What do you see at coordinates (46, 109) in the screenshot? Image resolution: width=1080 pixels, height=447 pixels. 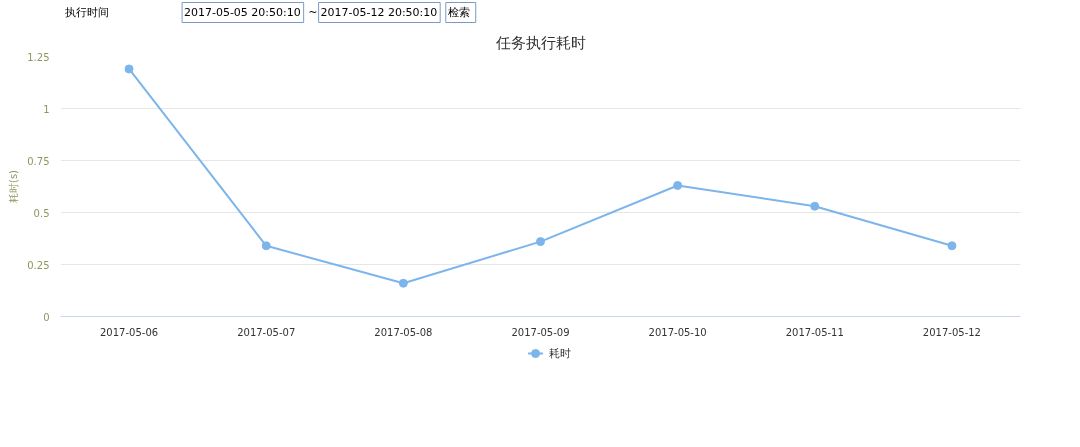 I see `y-tick-label: 1` at bounding box center [46, 109].